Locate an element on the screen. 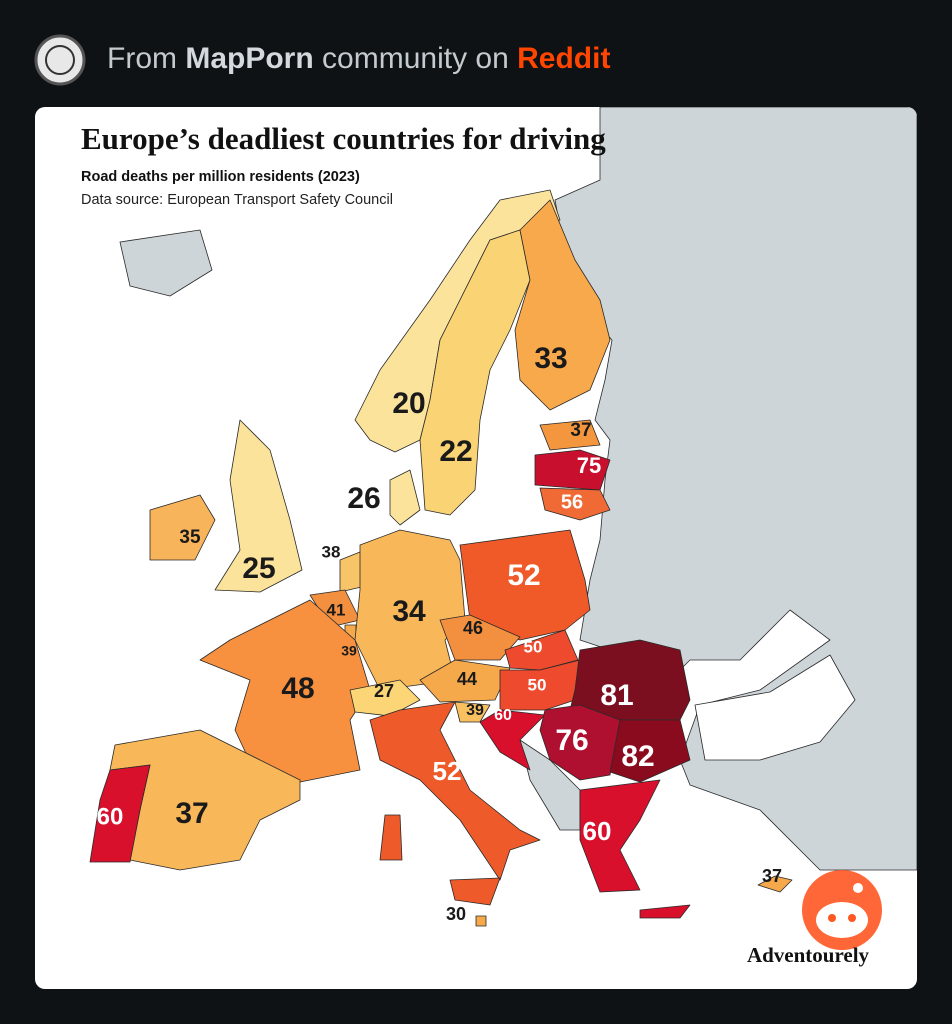 The image size is (952, 1024). country-value: 33 is located at coordinates (550, 358).